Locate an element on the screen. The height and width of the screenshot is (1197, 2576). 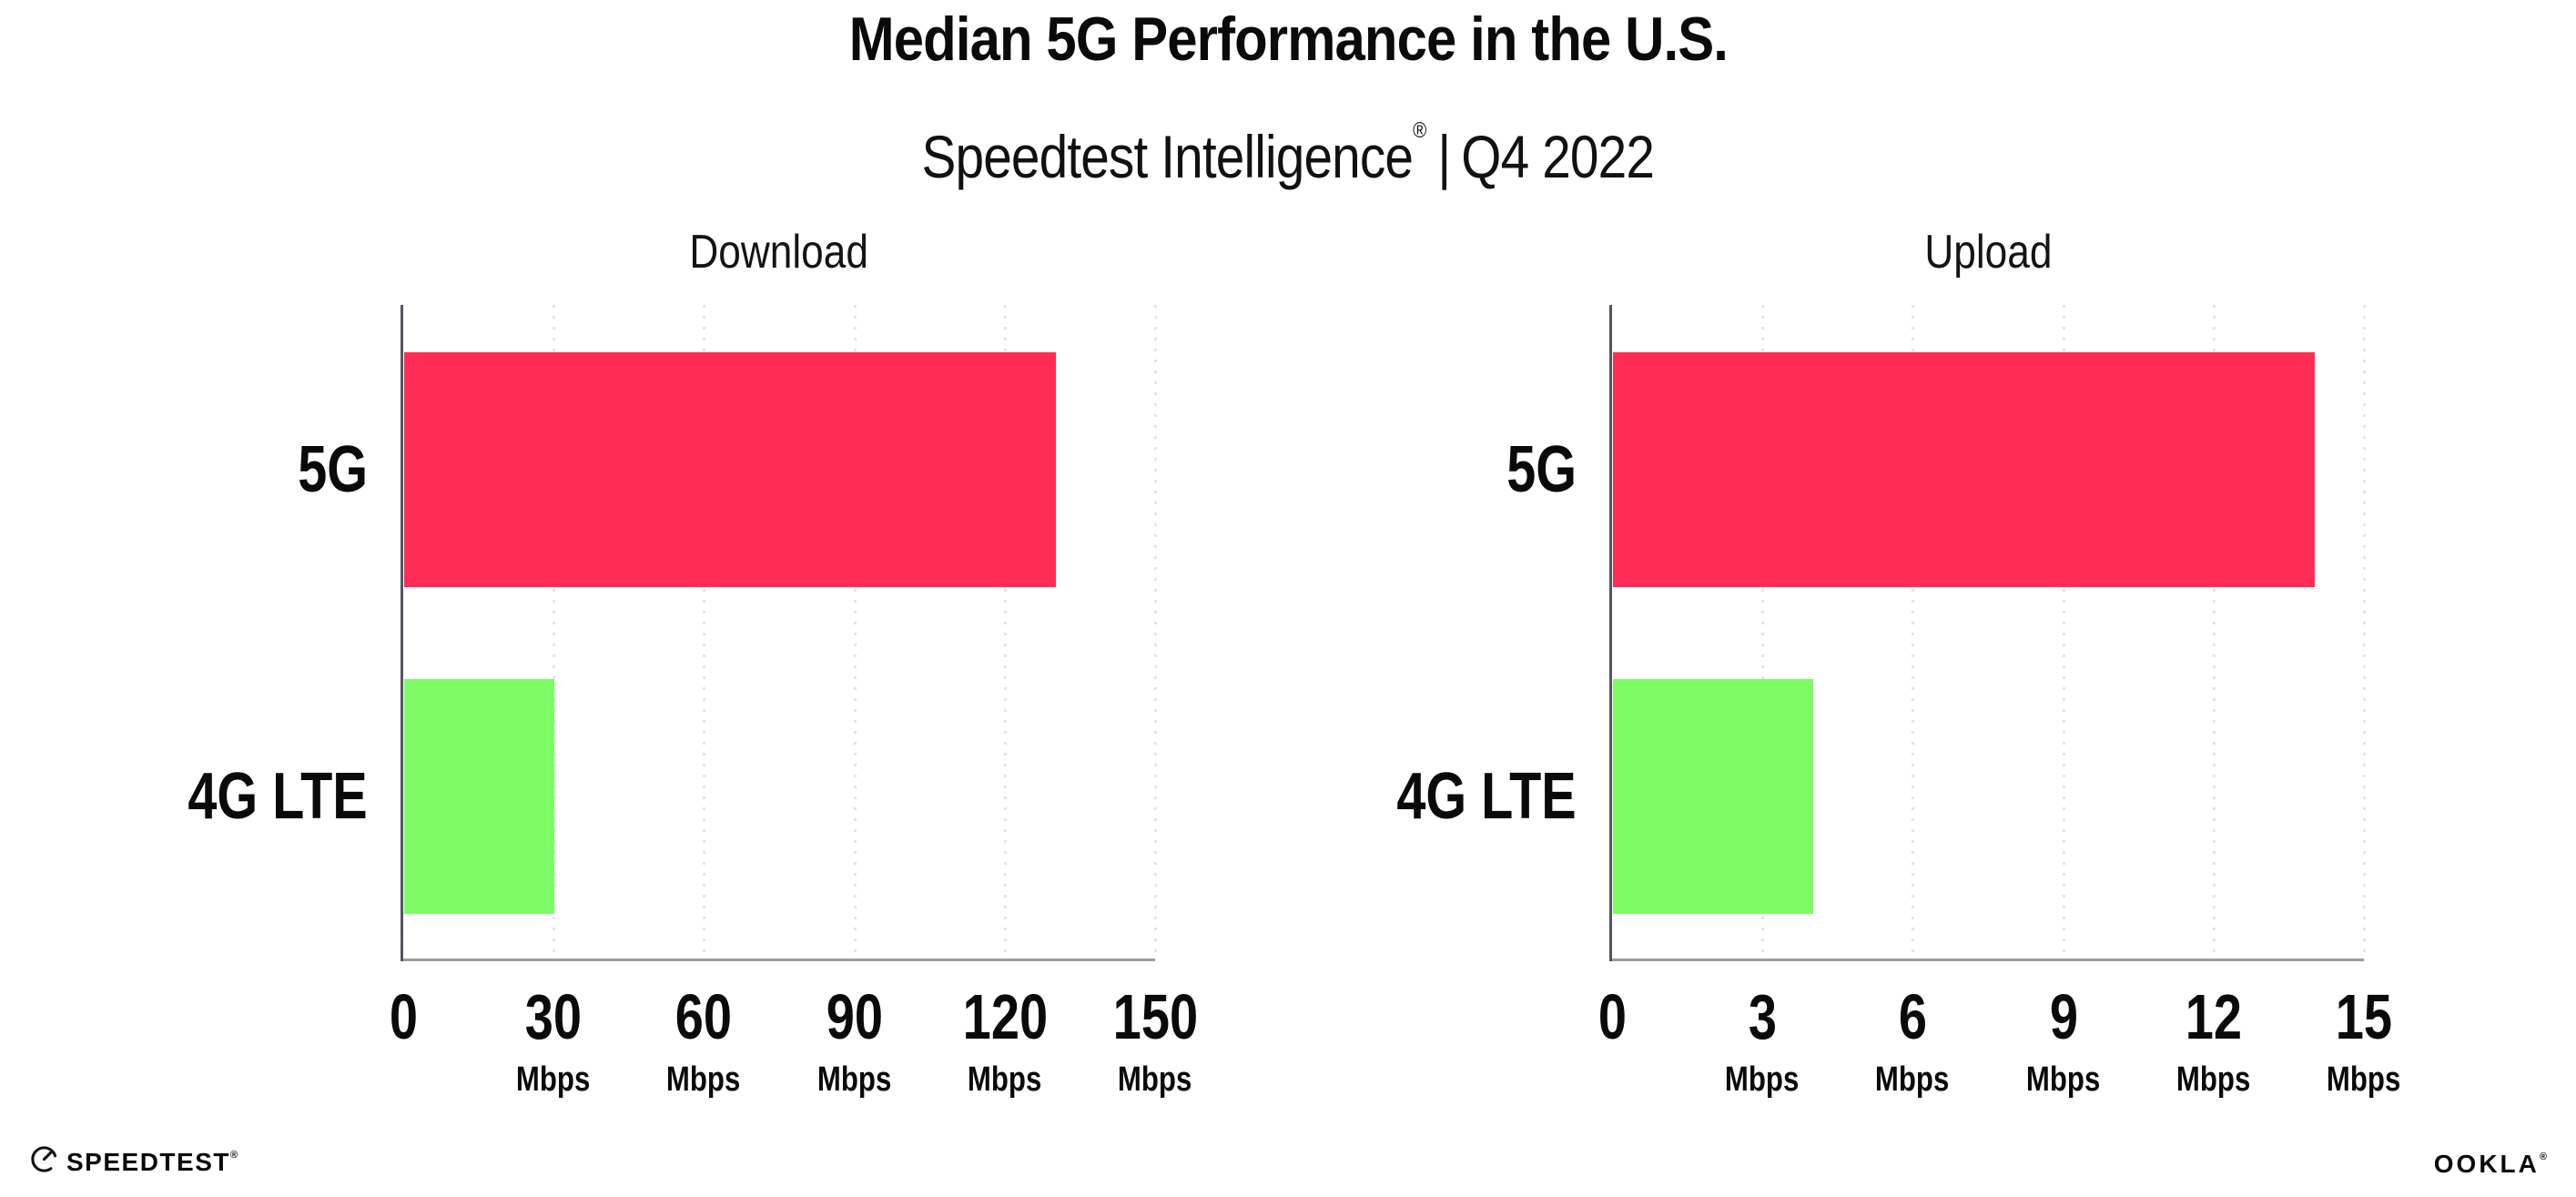
x-tick-label-text-download-150: 150 is located at coordinates (1155, 1017).